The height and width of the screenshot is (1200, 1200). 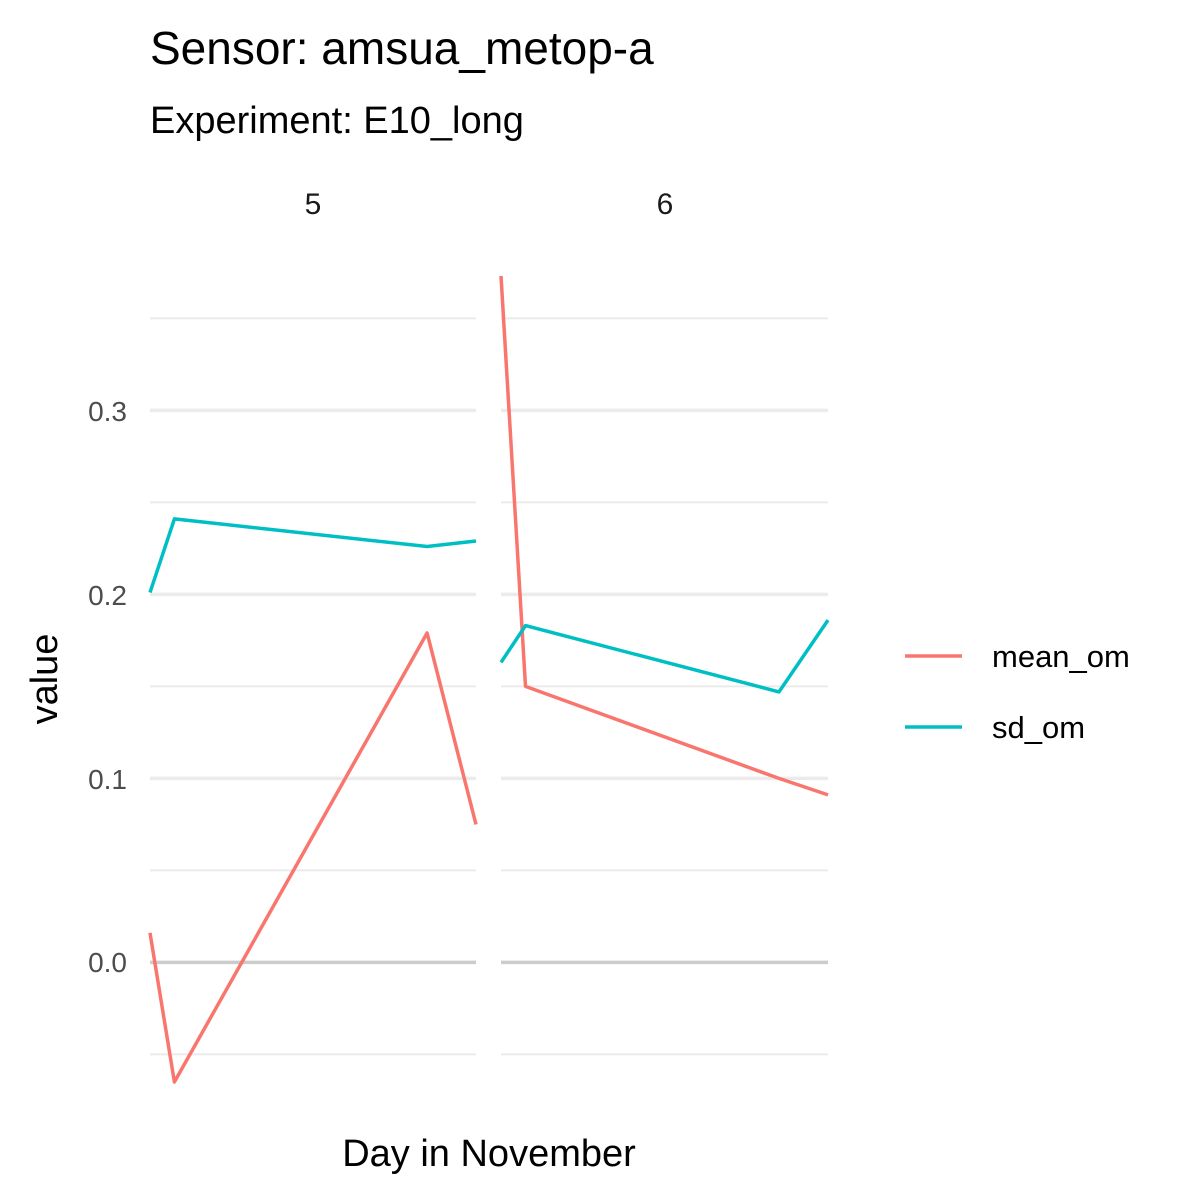 I want to click on x-axis-title: Day in November, so click(x=489, y=1154).